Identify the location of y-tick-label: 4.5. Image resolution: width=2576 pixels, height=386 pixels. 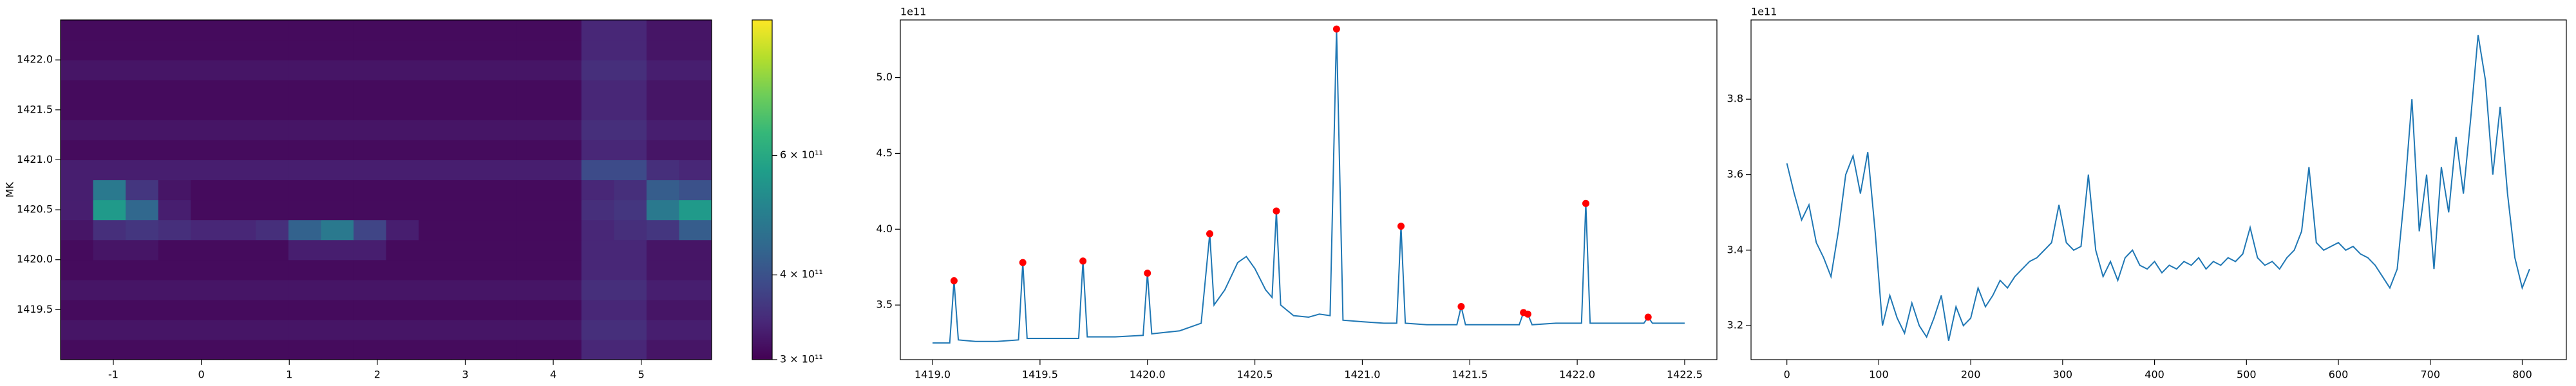
(884, 153).